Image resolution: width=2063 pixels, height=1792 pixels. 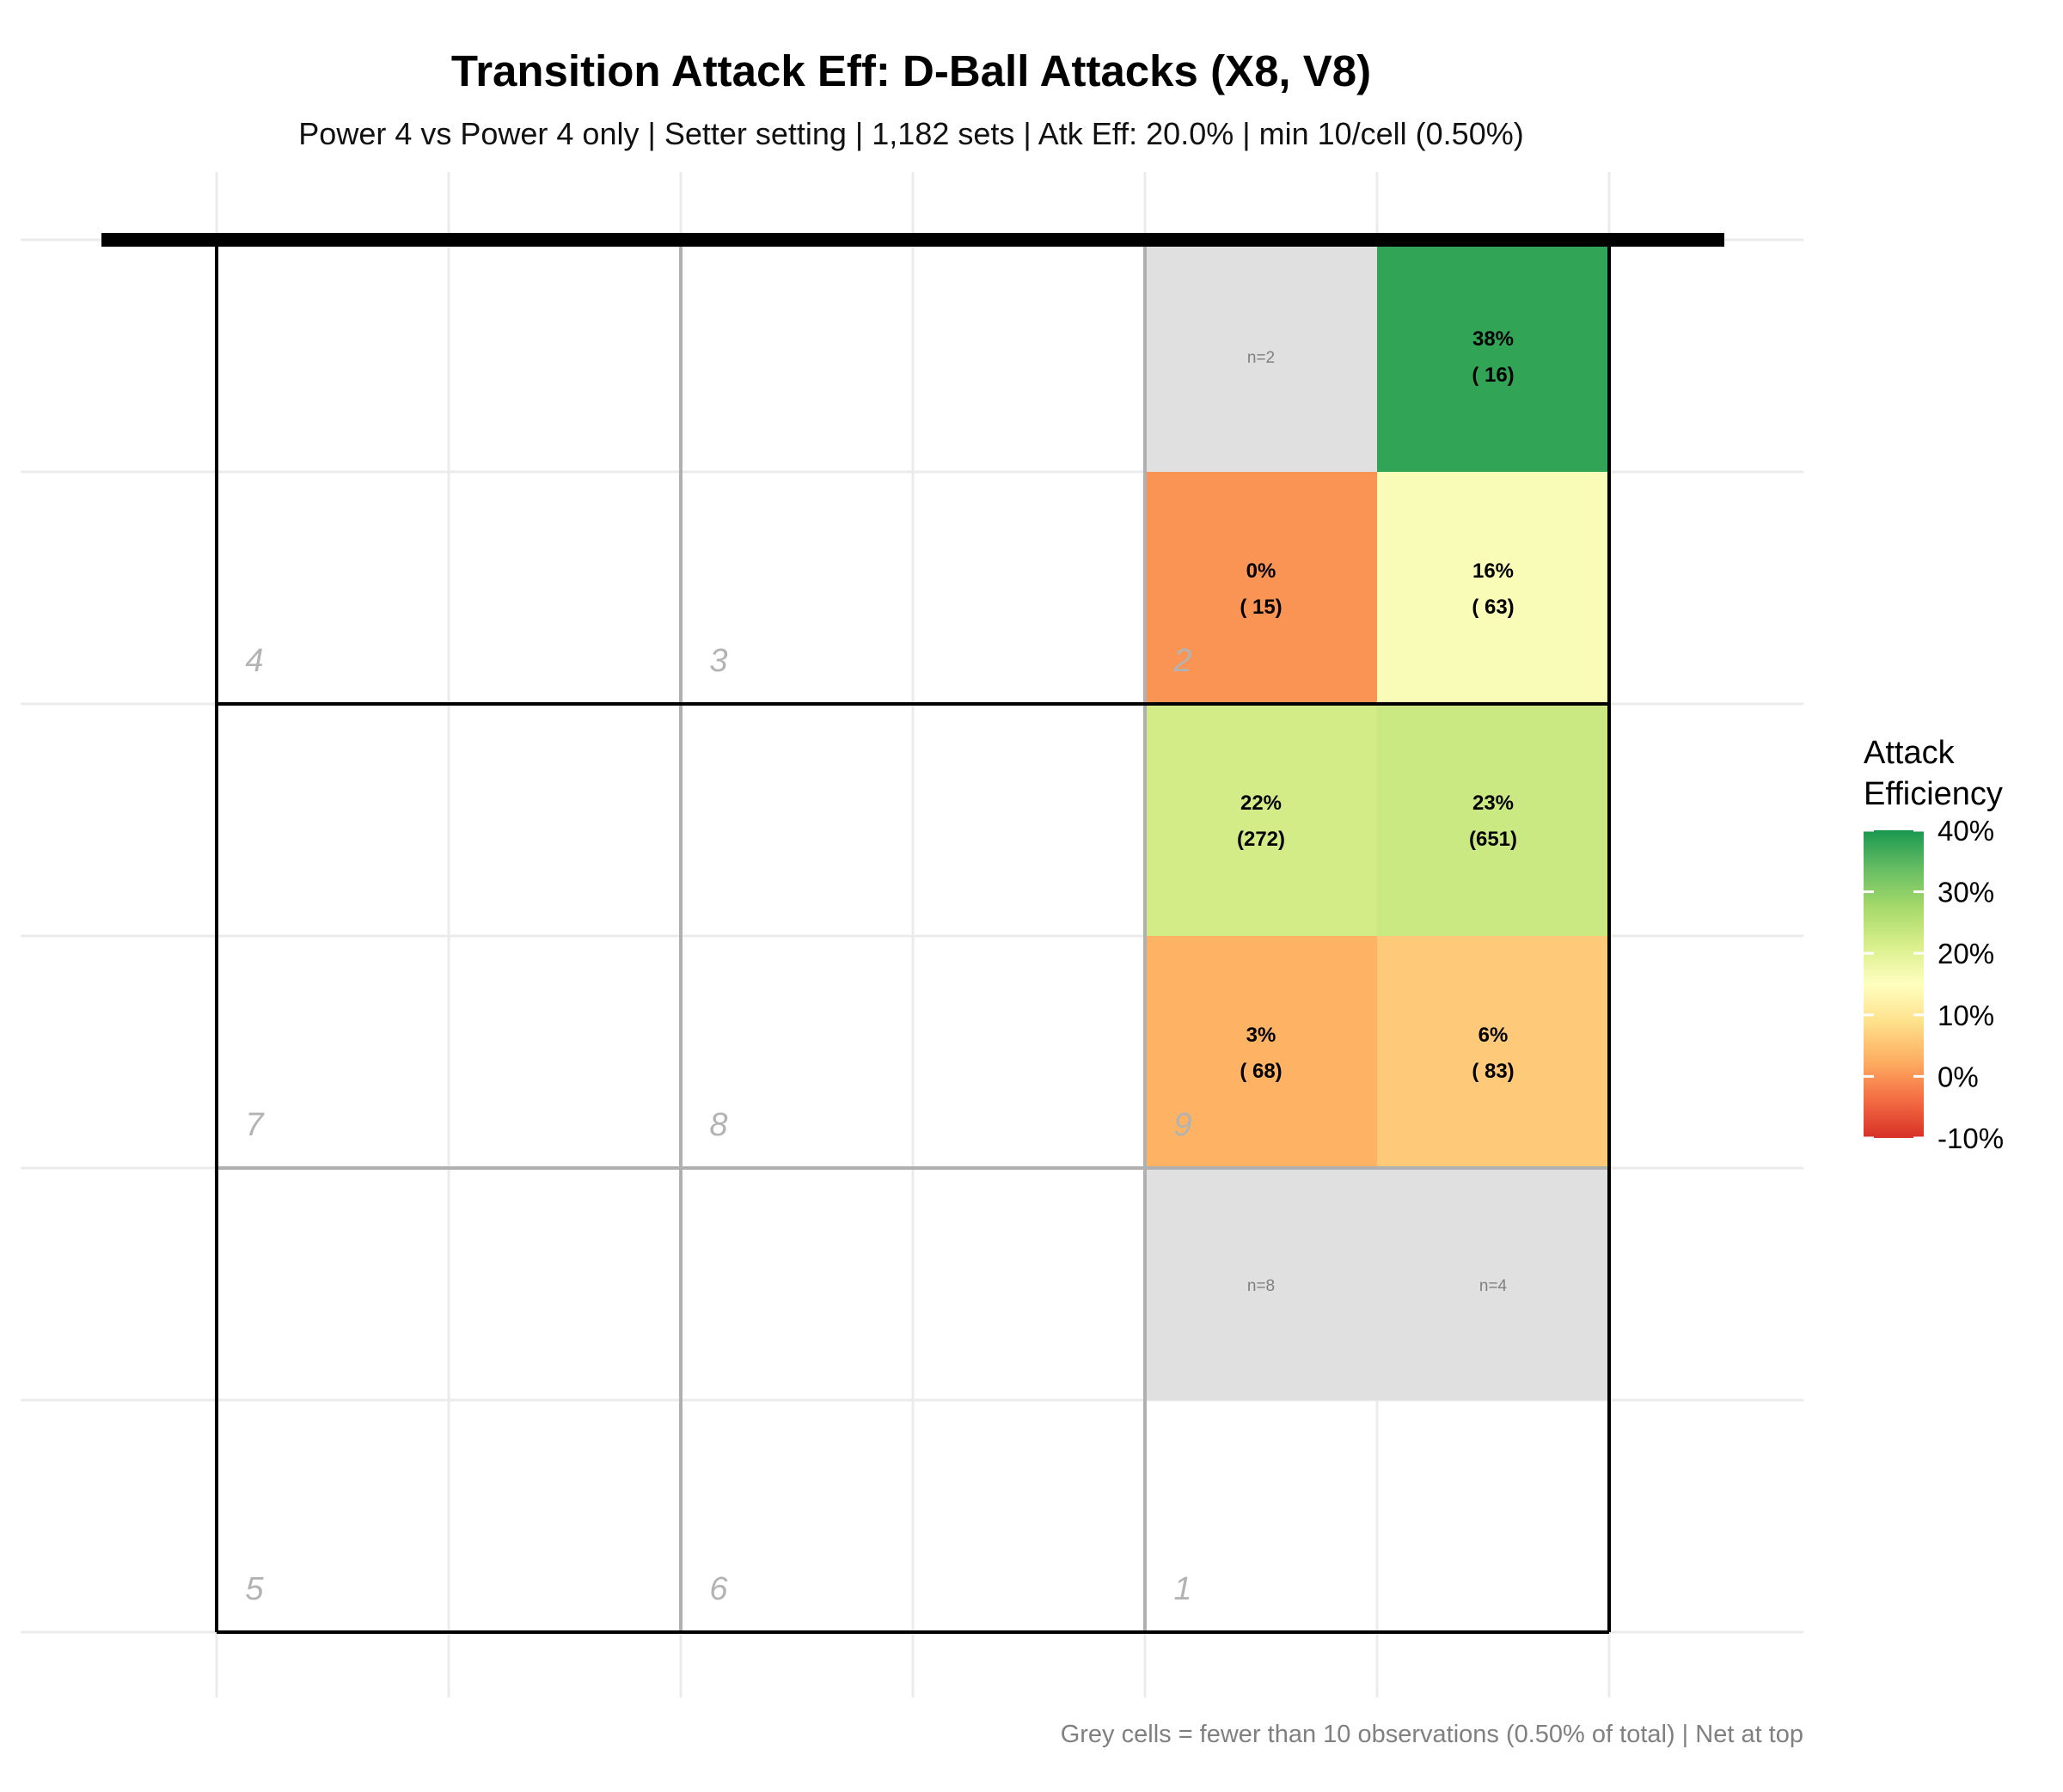 I want to click on legend-tick-label: 0%, so click(x=1958, y=1076).